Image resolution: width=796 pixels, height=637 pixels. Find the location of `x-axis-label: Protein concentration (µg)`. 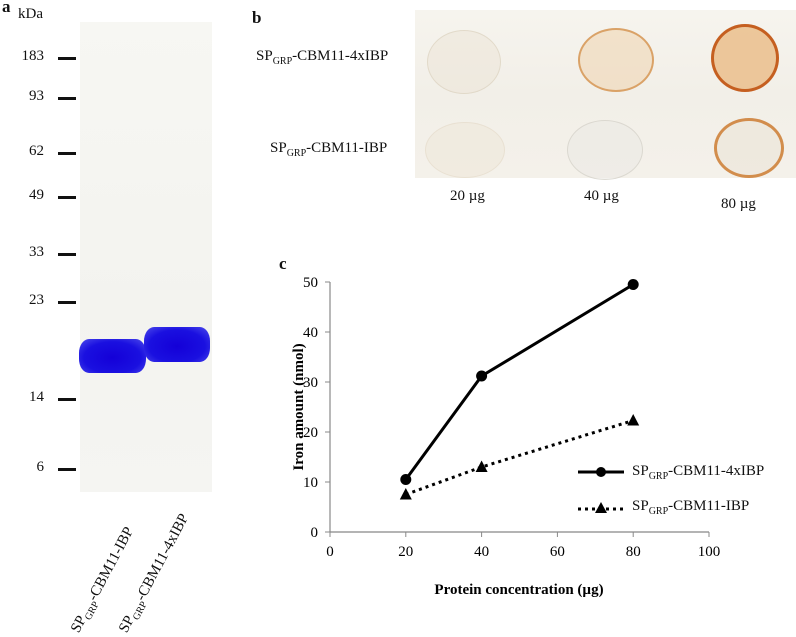

x-axis-label: Protein concentration (µg) is located at coordinates (518, 590).